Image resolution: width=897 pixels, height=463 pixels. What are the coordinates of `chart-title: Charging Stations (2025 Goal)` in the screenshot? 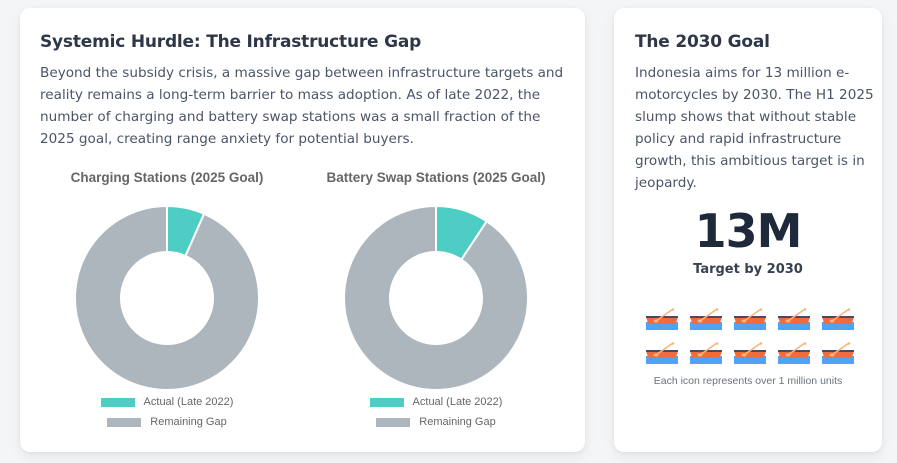 It's located at (167, 177).